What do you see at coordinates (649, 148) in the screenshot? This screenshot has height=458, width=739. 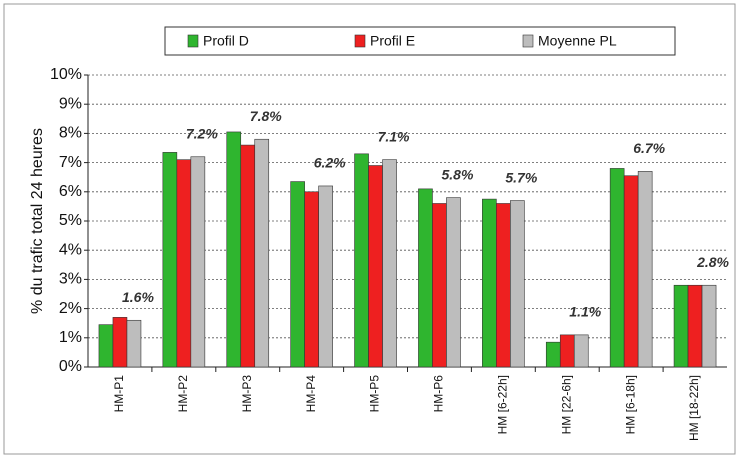 I see `data-label: 6.7%` at bounding box center [649, 148].